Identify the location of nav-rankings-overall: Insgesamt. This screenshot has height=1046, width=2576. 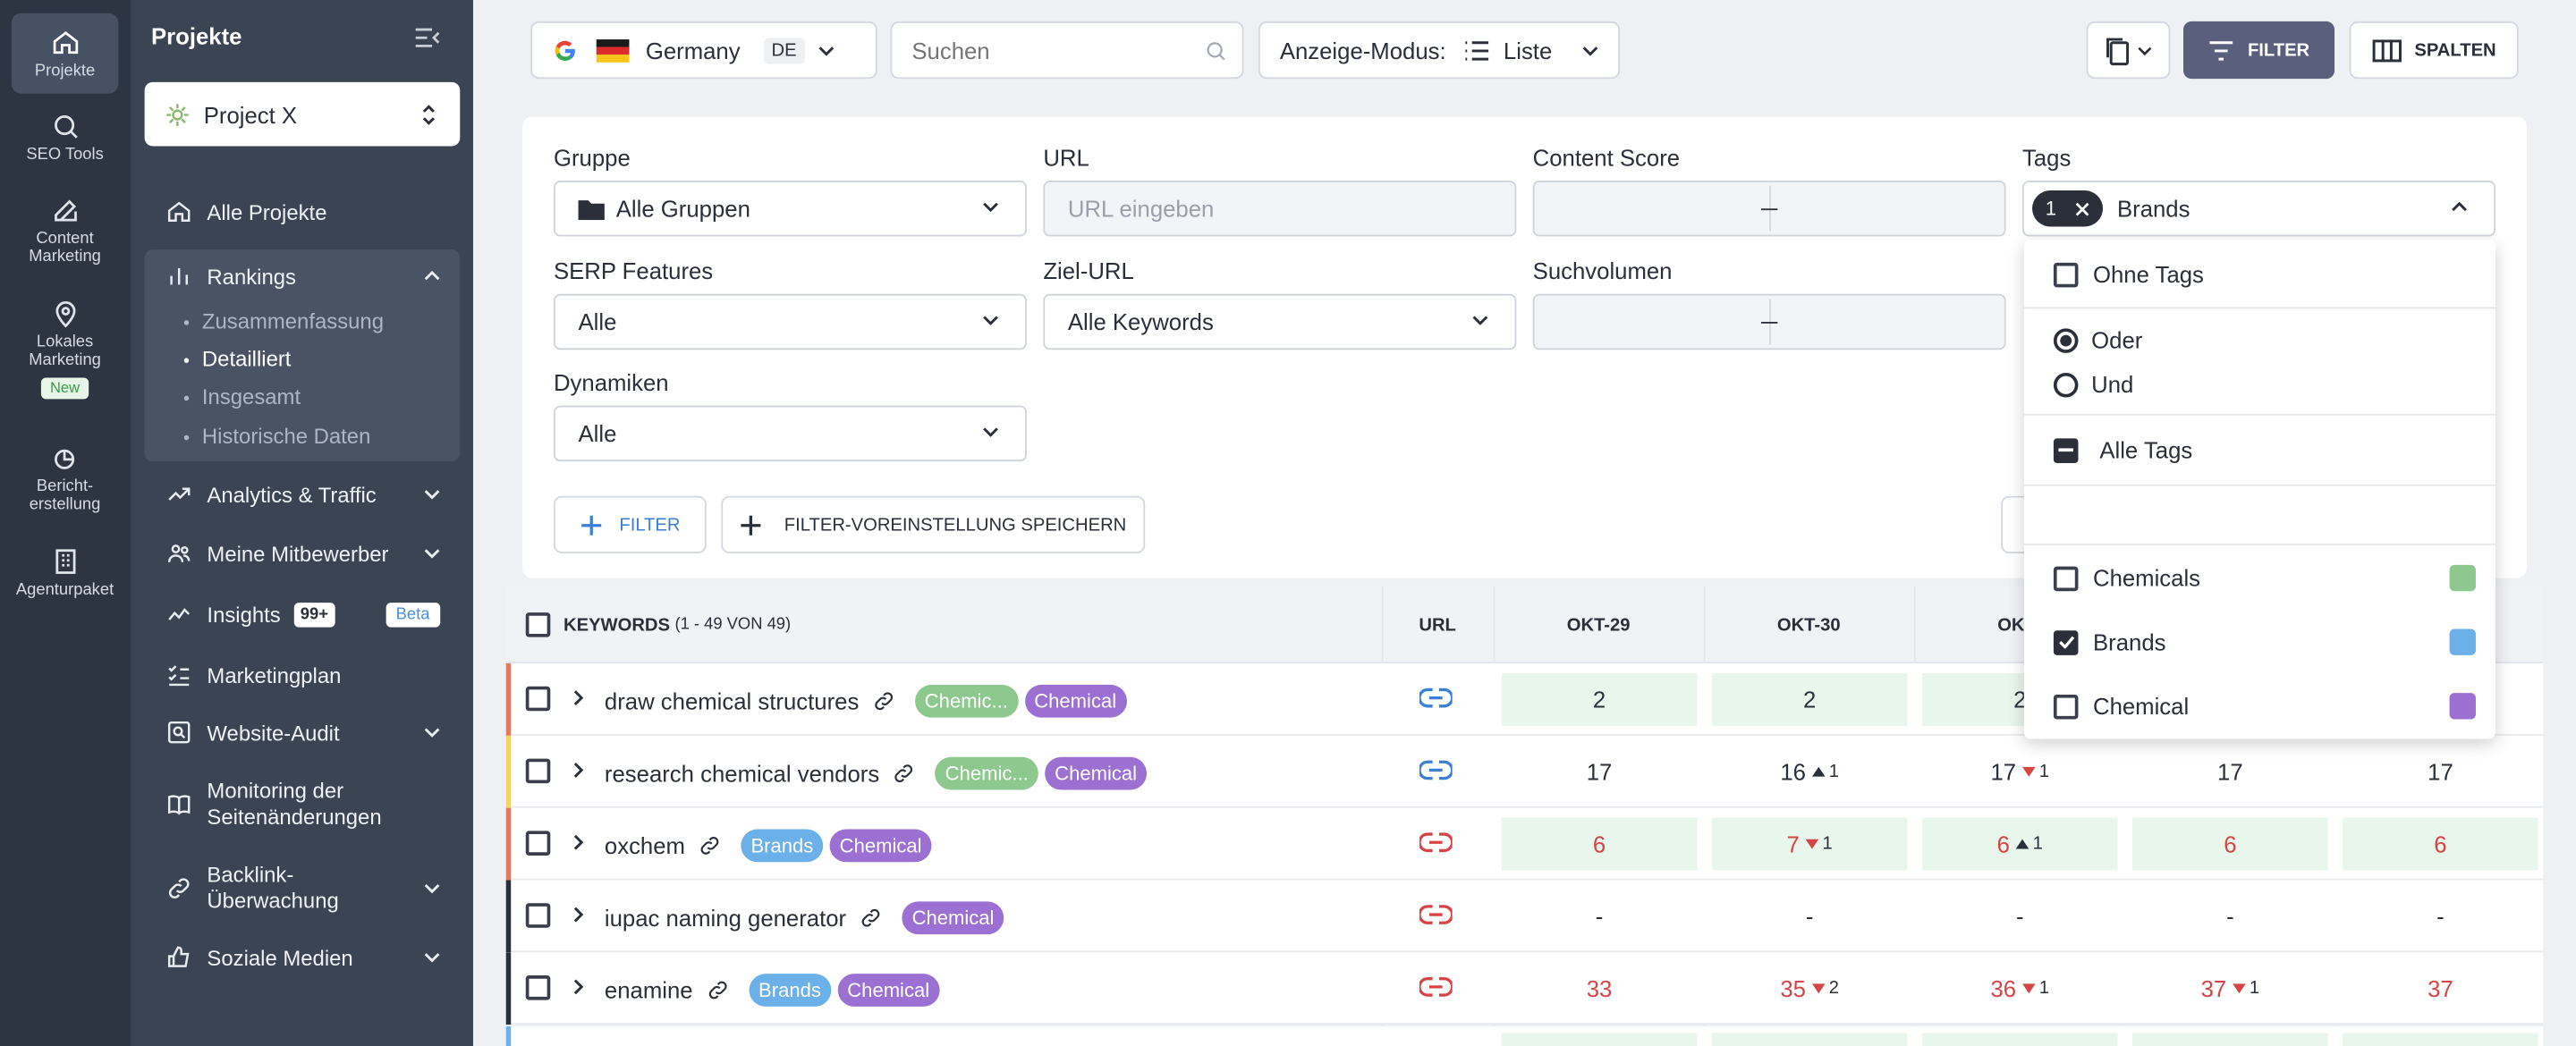
(242, 396).